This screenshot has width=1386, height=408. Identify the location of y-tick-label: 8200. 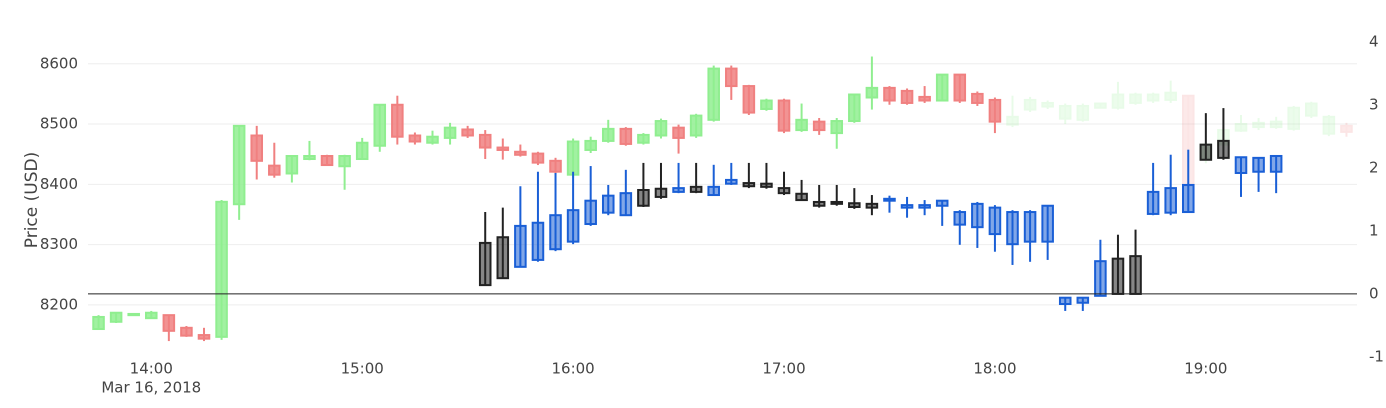
(59, 304).